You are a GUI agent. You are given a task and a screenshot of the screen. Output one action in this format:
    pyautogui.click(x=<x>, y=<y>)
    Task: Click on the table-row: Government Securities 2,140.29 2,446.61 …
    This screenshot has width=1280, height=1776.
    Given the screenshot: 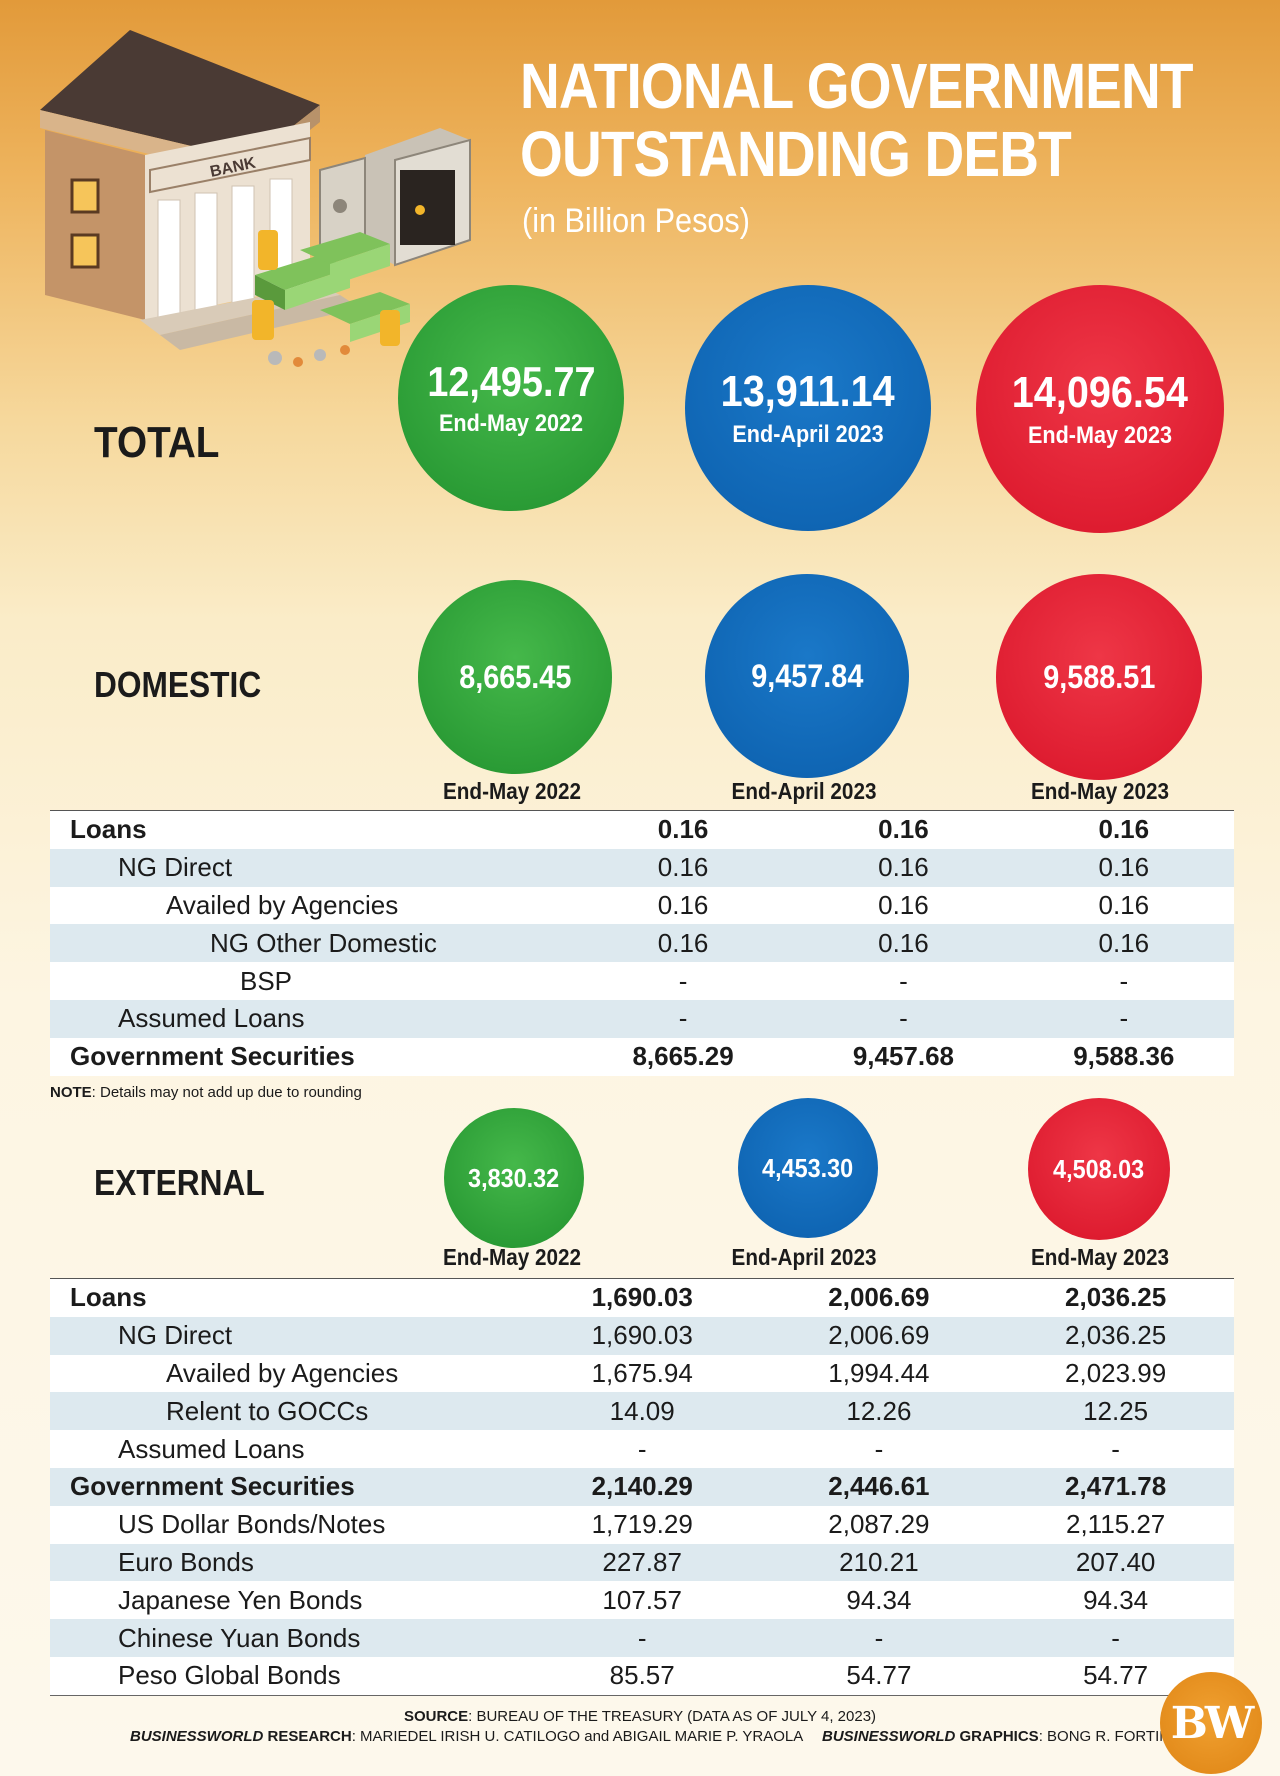 What is the action you would take?
    pyautogui.click(x=642, y=1486)
    